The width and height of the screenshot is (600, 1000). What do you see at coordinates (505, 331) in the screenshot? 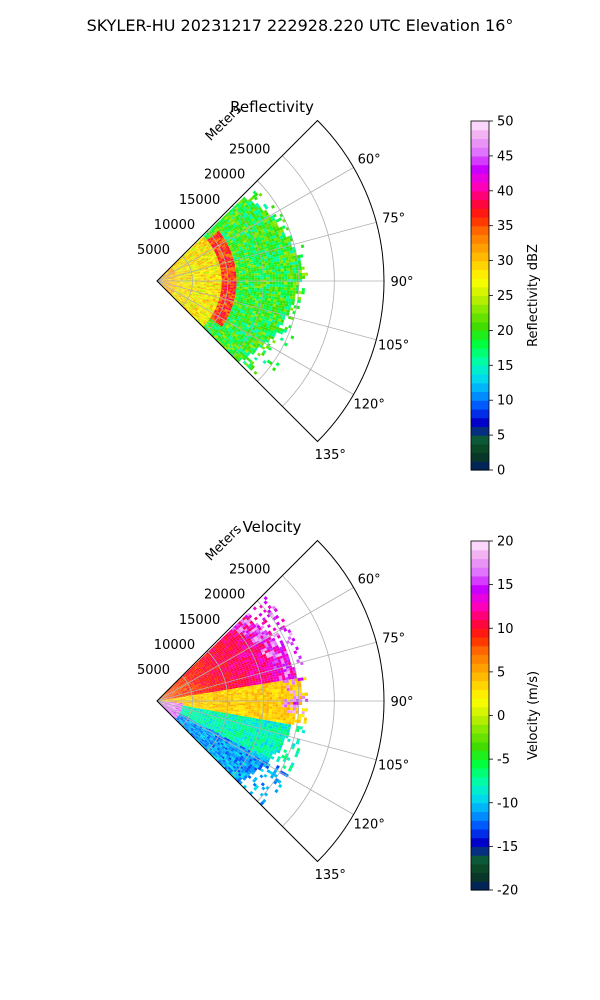
I see `colorbar-tick-label: 20` at bounding box center [505, 331].